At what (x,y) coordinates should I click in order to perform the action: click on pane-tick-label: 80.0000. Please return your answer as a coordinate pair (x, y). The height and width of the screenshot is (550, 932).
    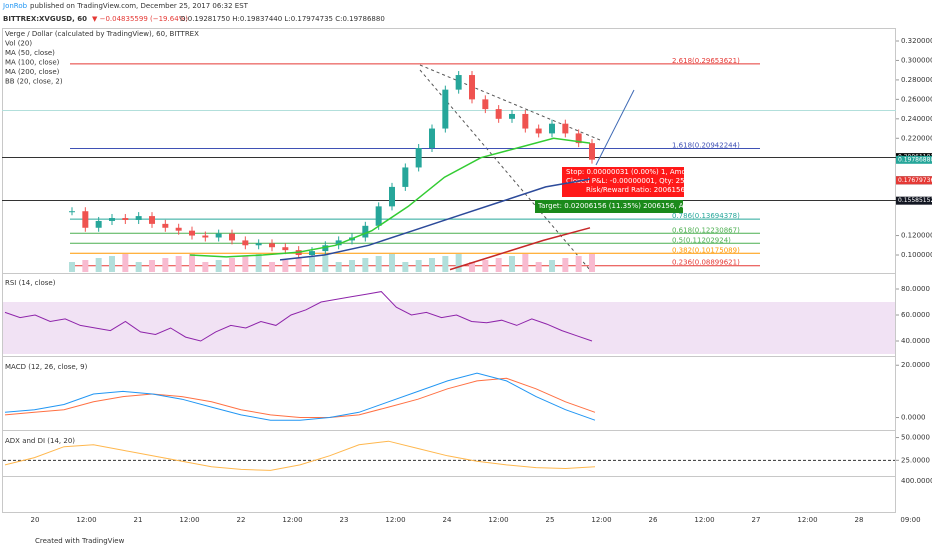
    Looking at the image, I should click on (915, 289).